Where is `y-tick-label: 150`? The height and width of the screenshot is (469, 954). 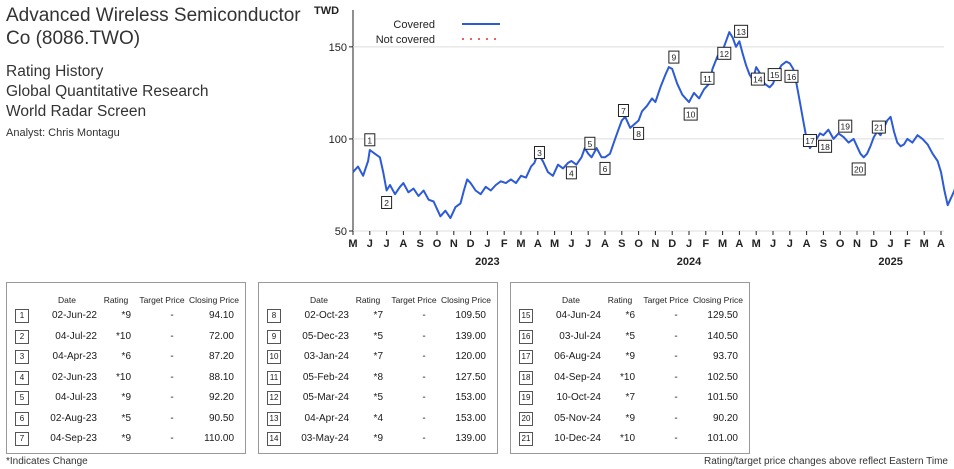 y-tick-label: 150 is located at coordinates (338, 48).